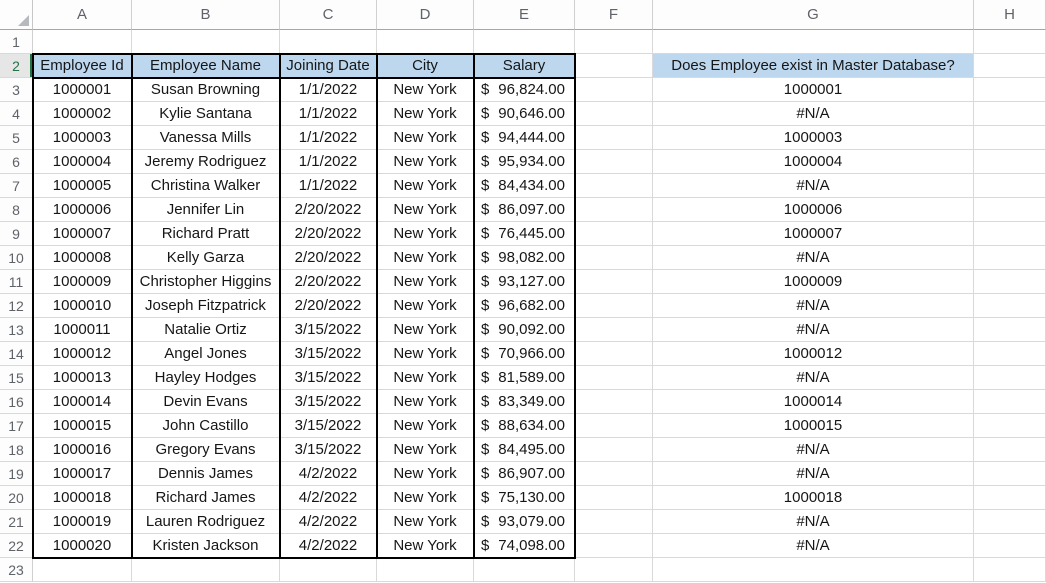  Describe the element at coordinates (82, 570) in the screenshot. I see `cell-A23` at that location.